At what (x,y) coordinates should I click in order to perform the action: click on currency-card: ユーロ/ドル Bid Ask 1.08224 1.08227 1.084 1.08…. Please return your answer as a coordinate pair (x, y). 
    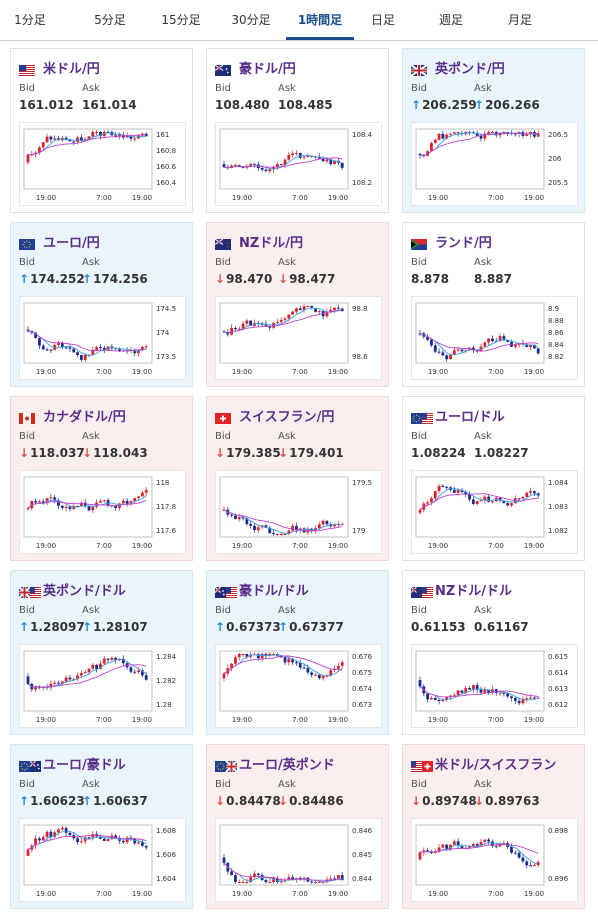
    Looking at the image, I should click on (493, 478).